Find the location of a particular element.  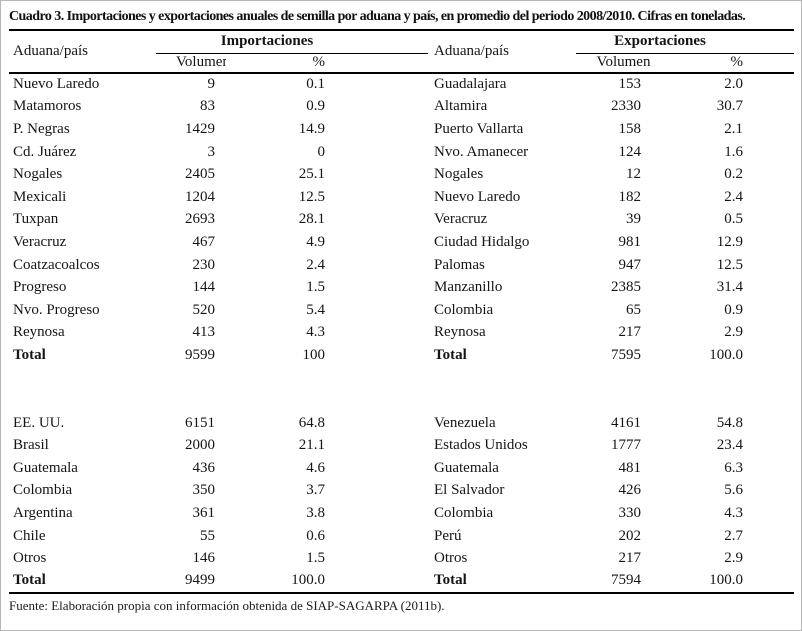

aduana-pais-cell-exports is located at coordinates (502, 378).